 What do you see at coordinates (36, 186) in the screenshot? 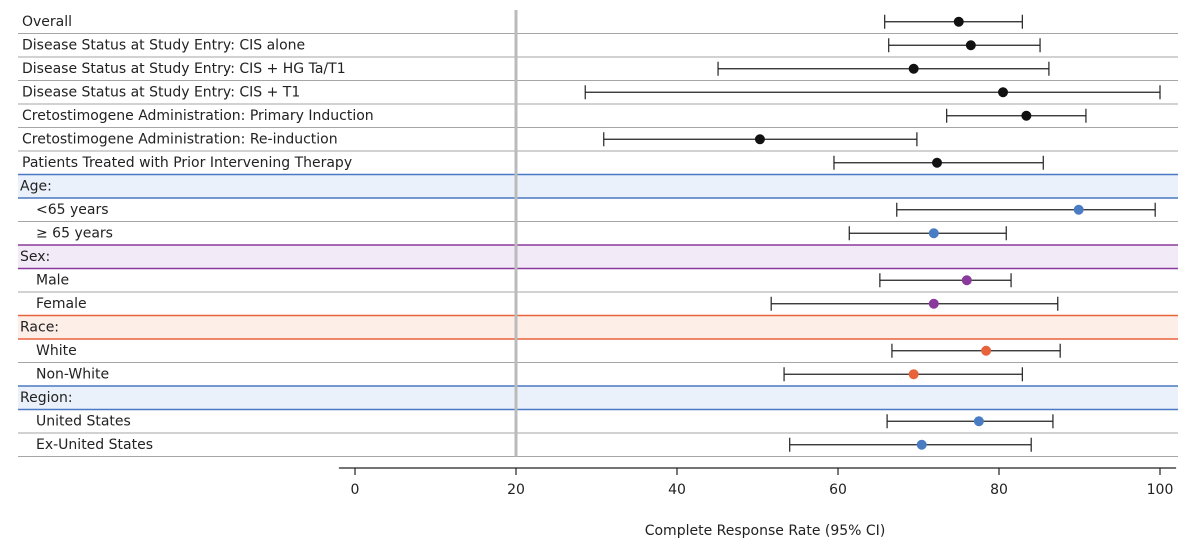
I see `group-label: Age:` at bounding box center [36, 186].